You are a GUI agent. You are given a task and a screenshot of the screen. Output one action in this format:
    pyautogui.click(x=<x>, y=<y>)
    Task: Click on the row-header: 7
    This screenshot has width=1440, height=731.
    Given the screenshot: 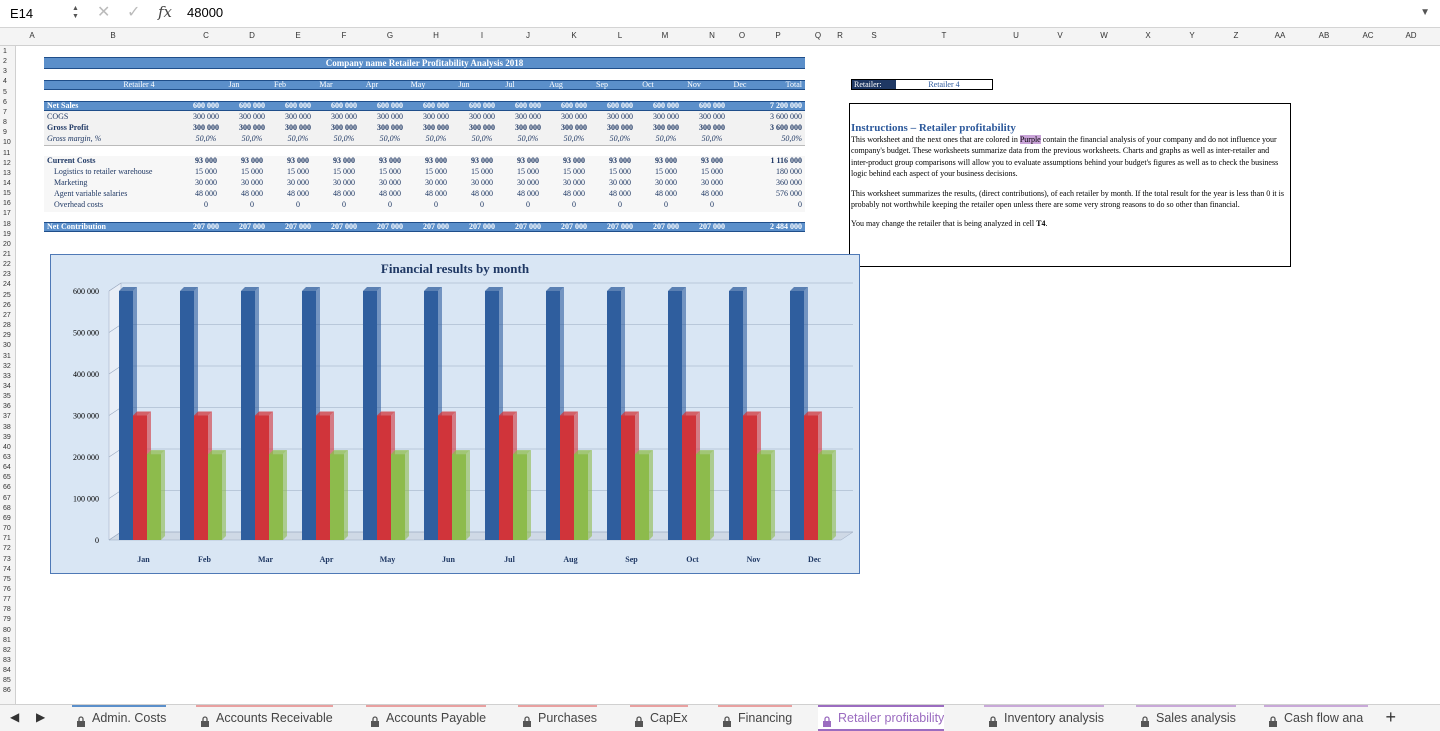 What is the action you would take?
    pyautogui.click(x=5, y=112)
    